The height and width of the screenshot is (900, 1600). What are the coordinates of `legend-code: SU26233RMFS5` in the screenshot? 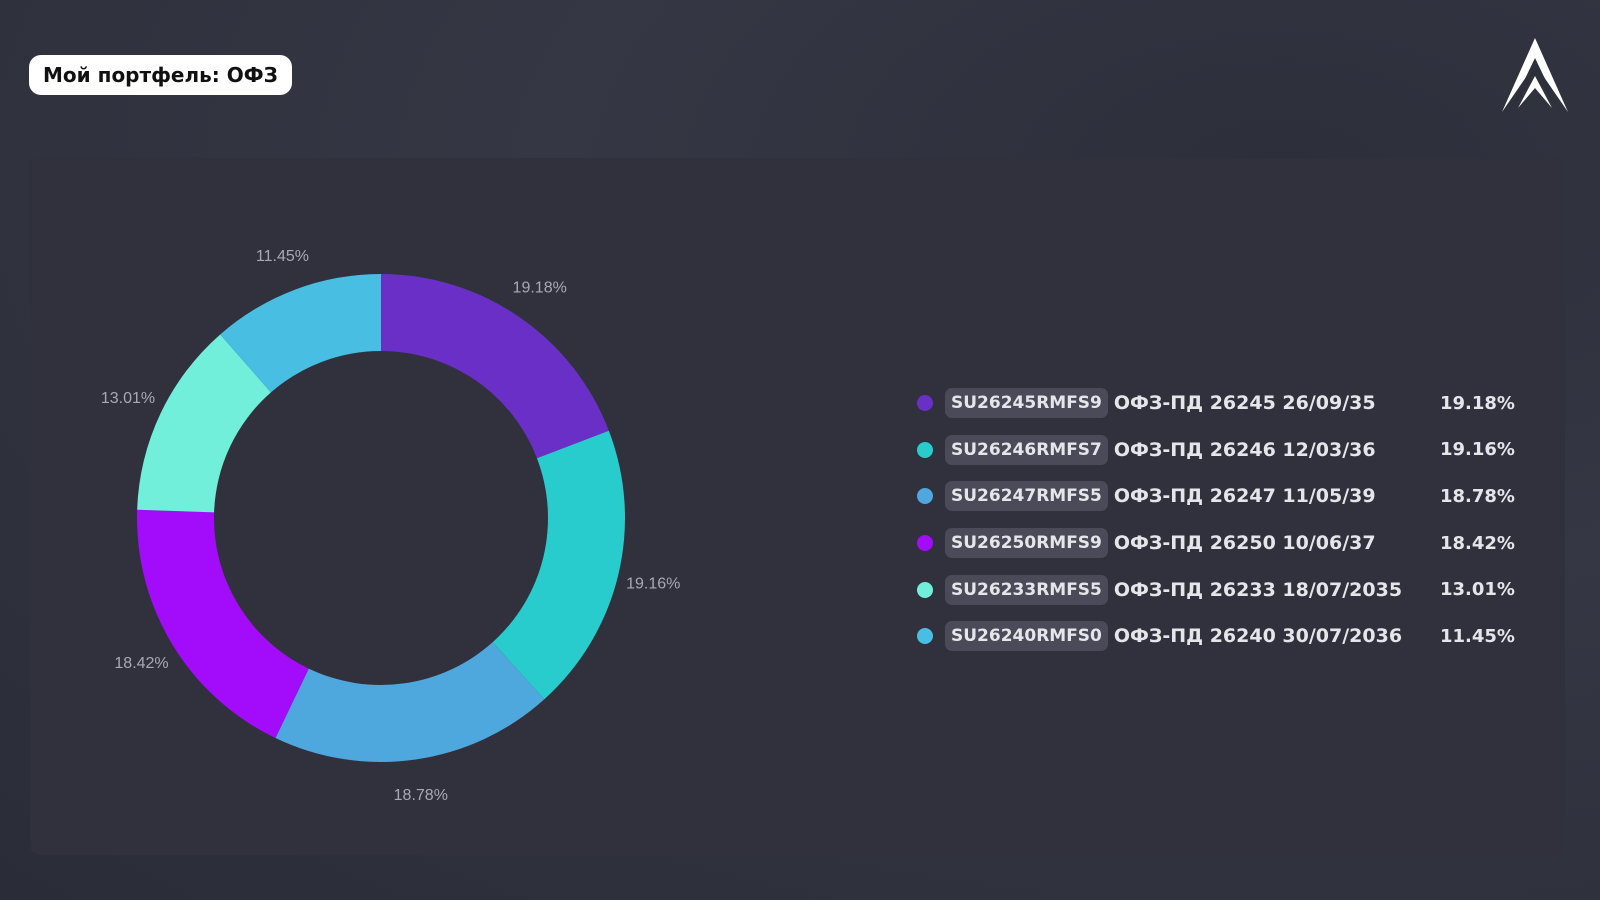 It's located at (1026, 589).